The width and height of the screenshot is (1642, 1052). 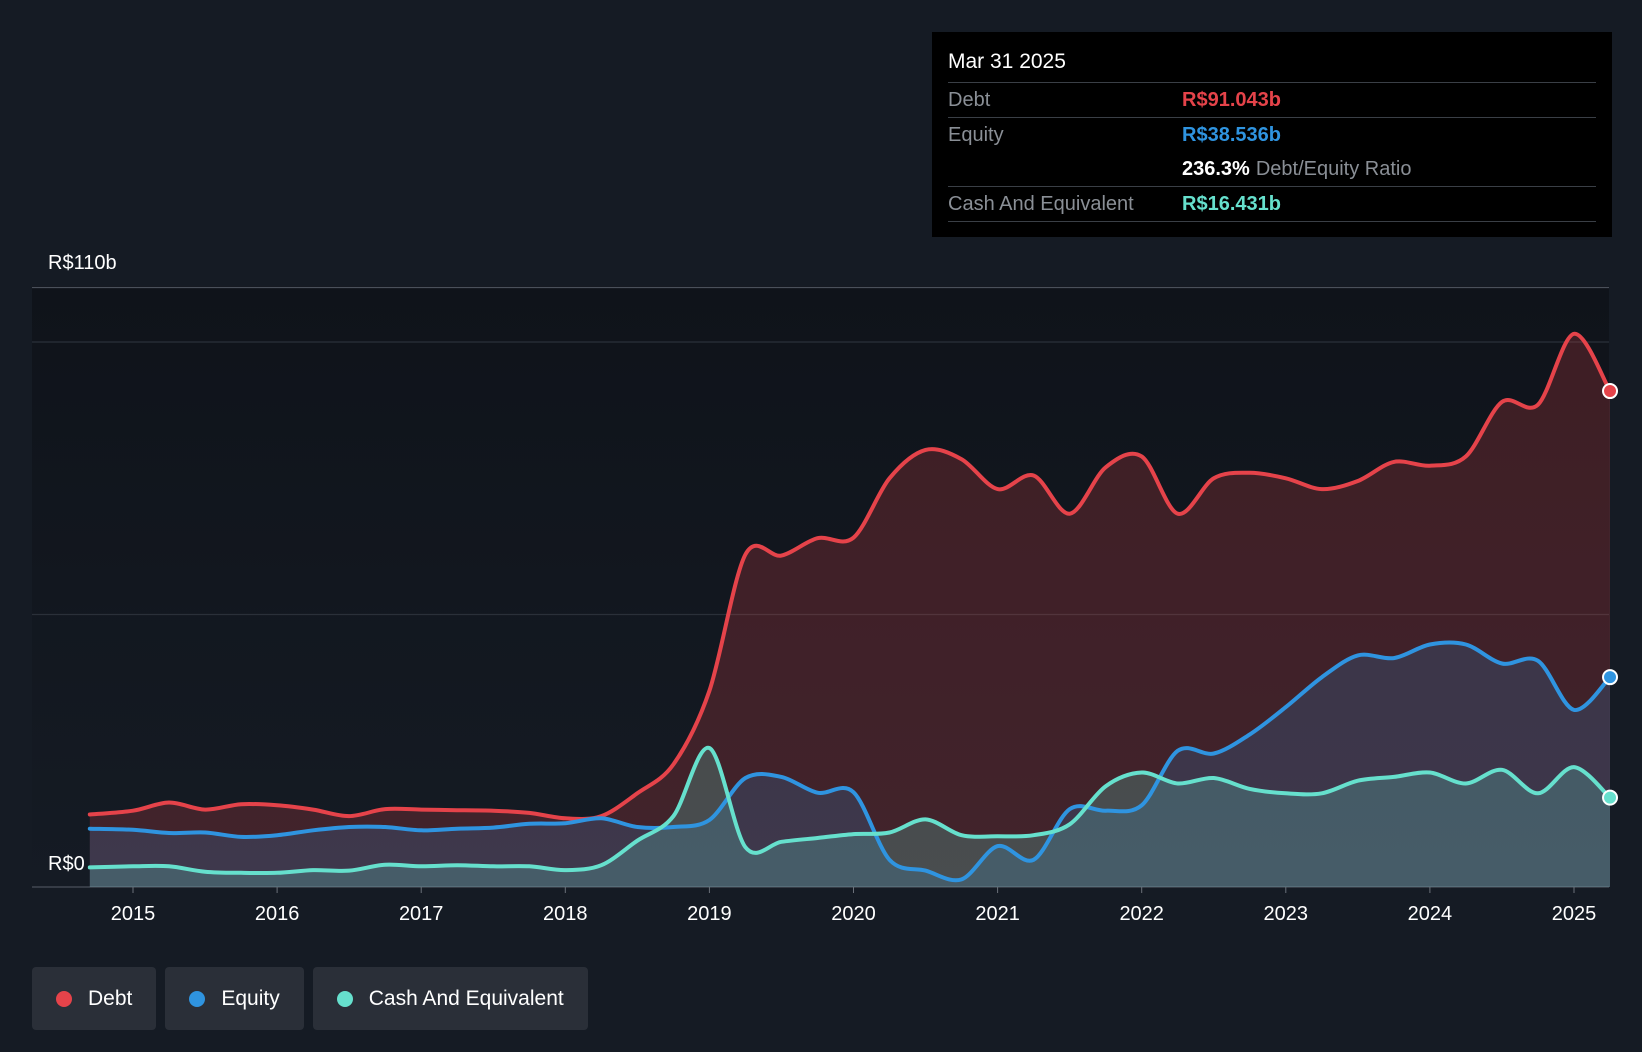 I want to click on legend-label-equity: Equity, so click(x=250, y=998).